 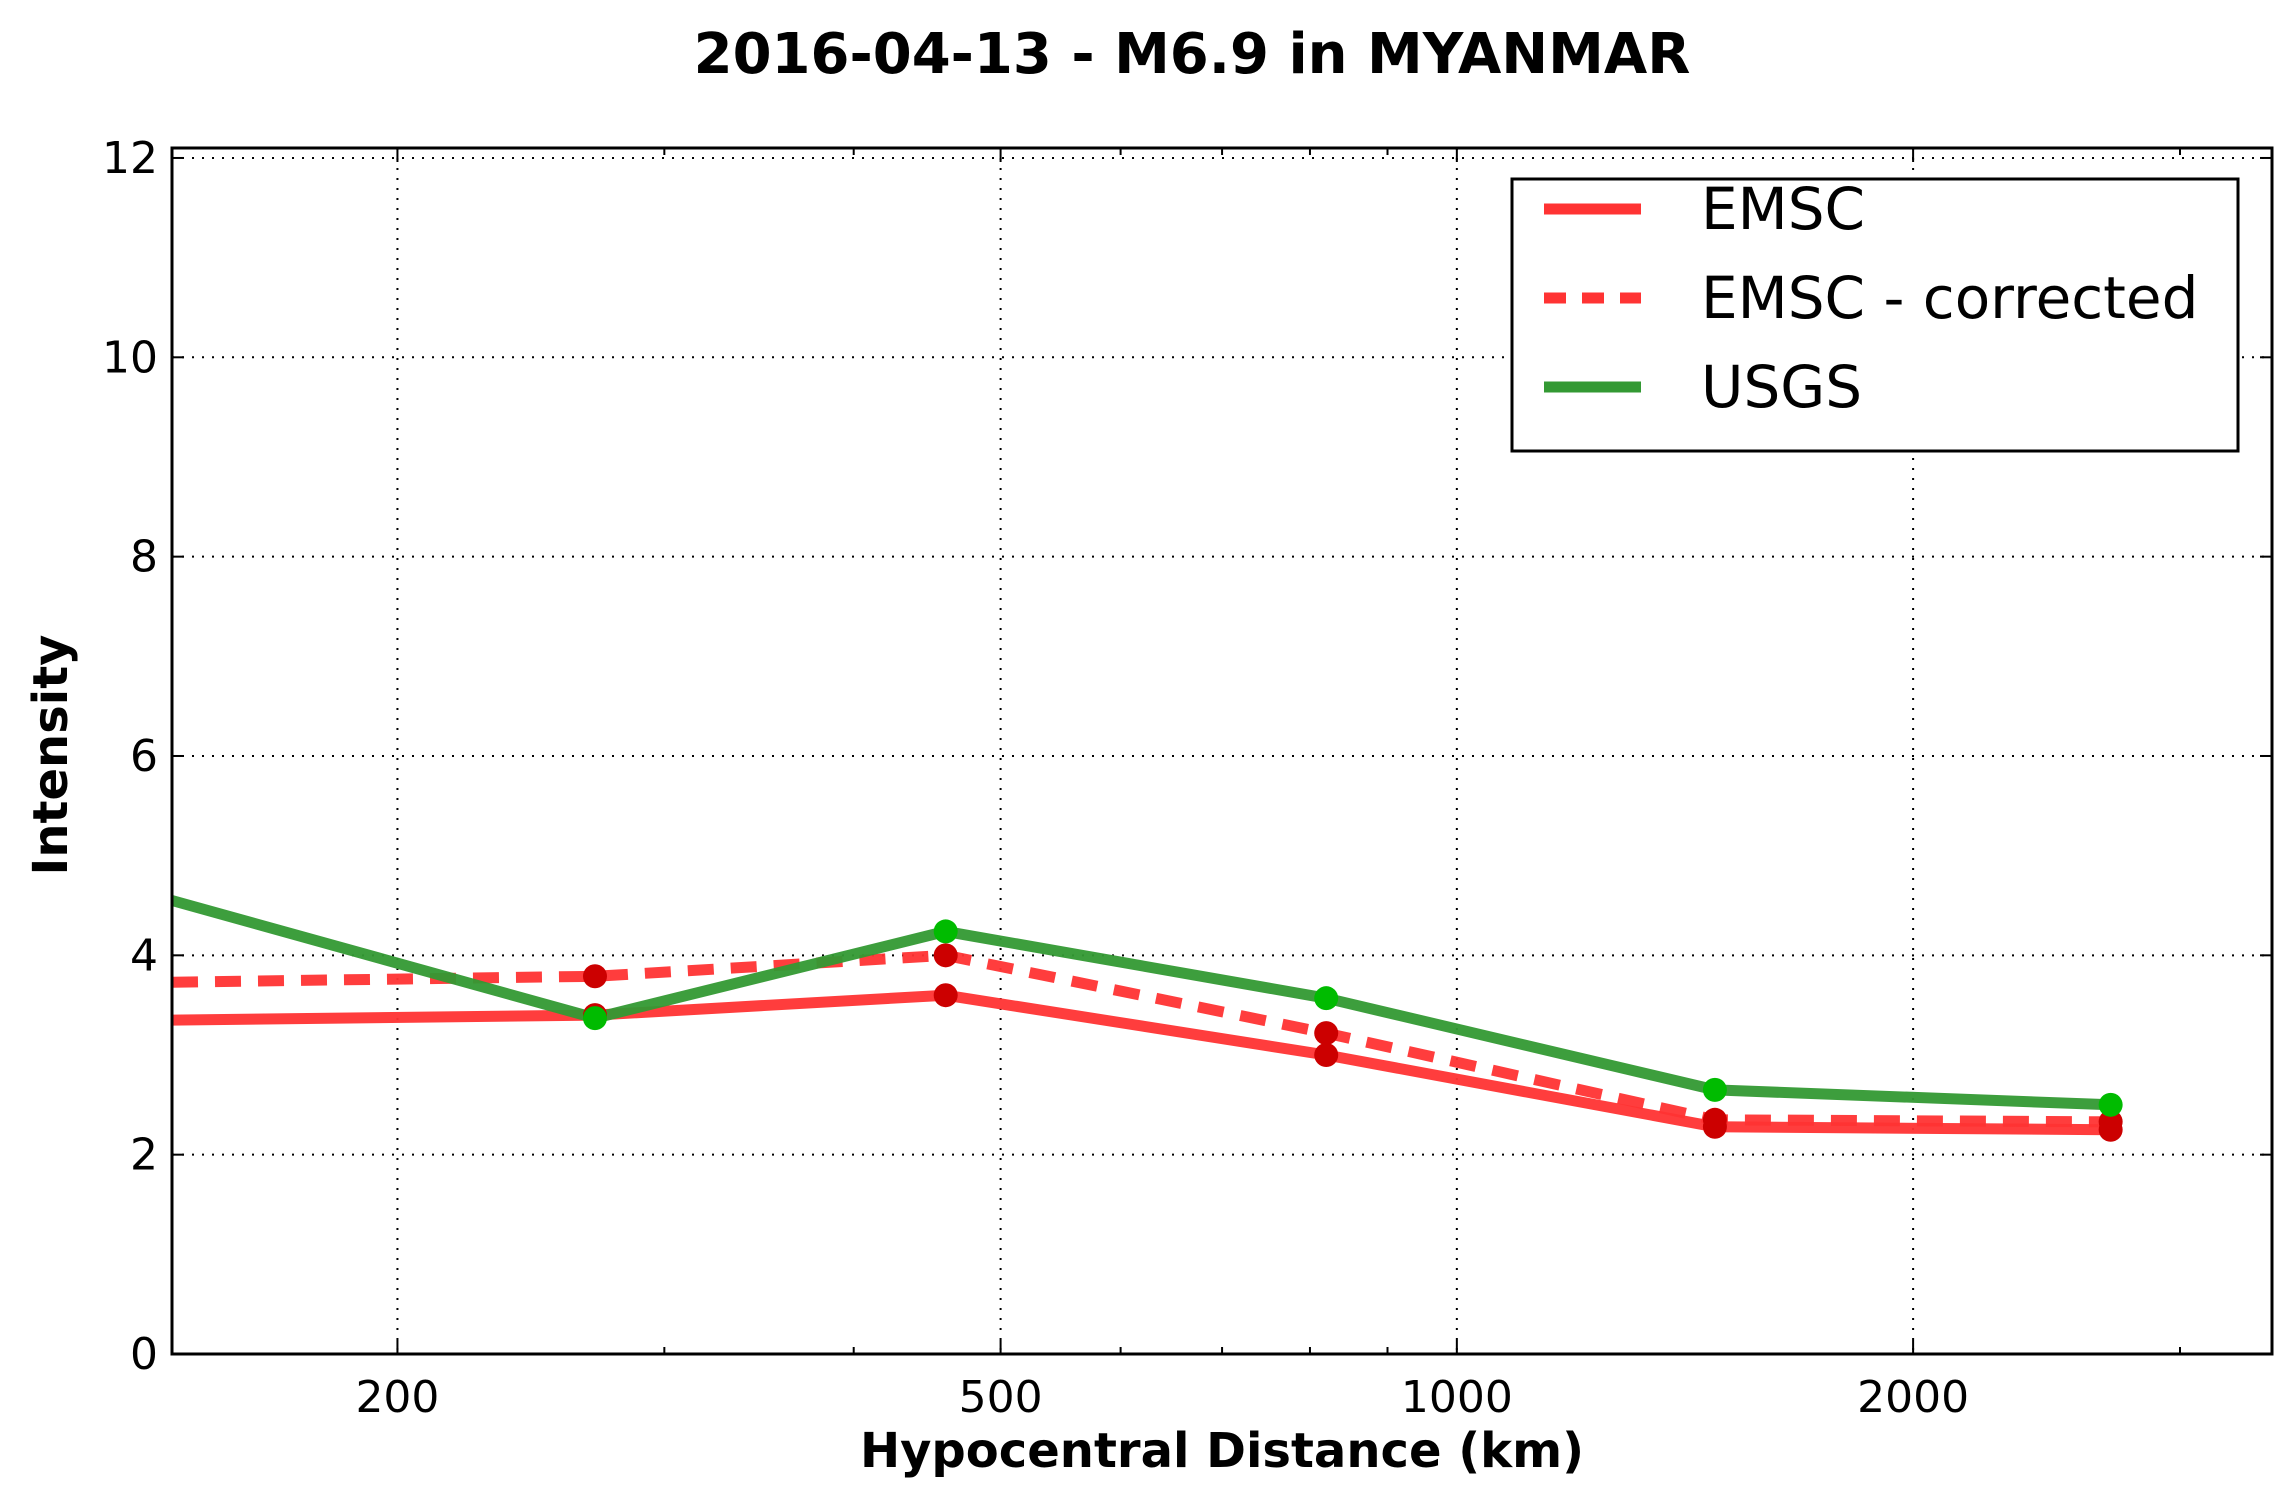 I want to click on y-tick-label: 0, so click(x=144, y=1354).